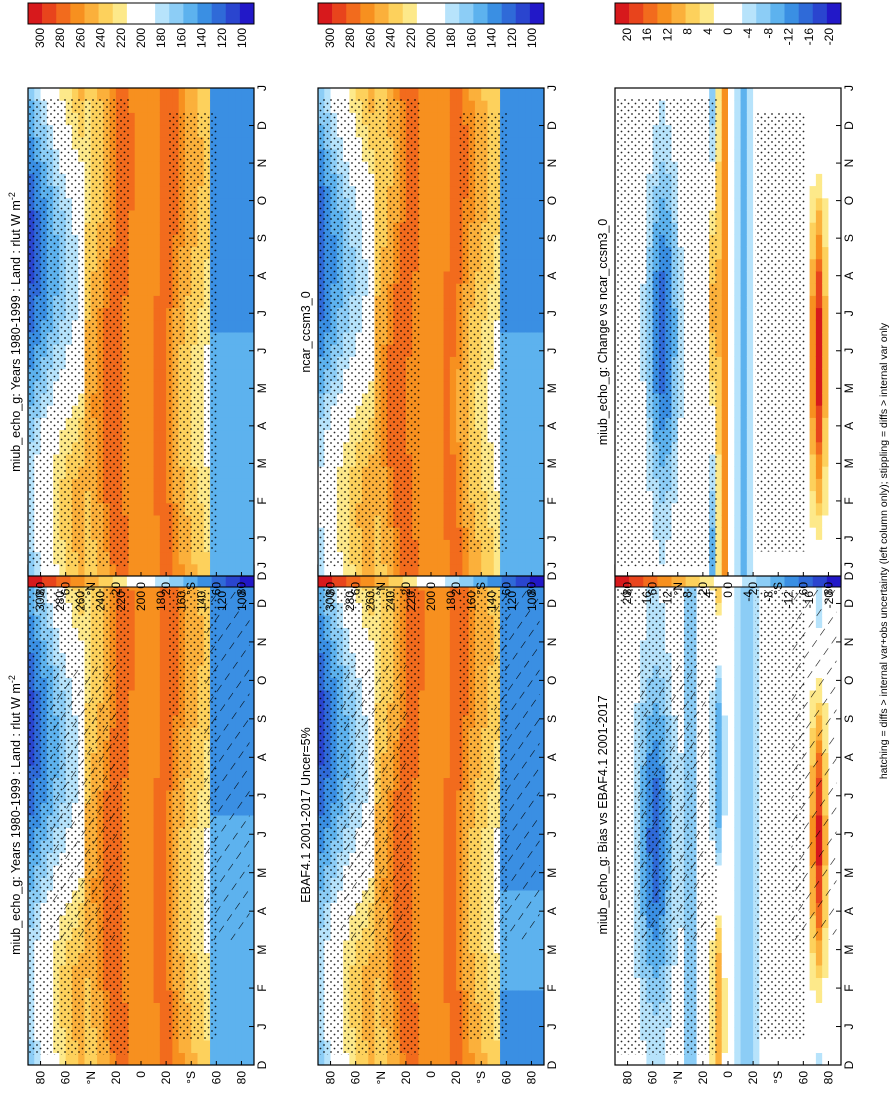 The width and height of the screenshot is (895, 1102). I want to click on x-tick-label: O, so click(262, 200).